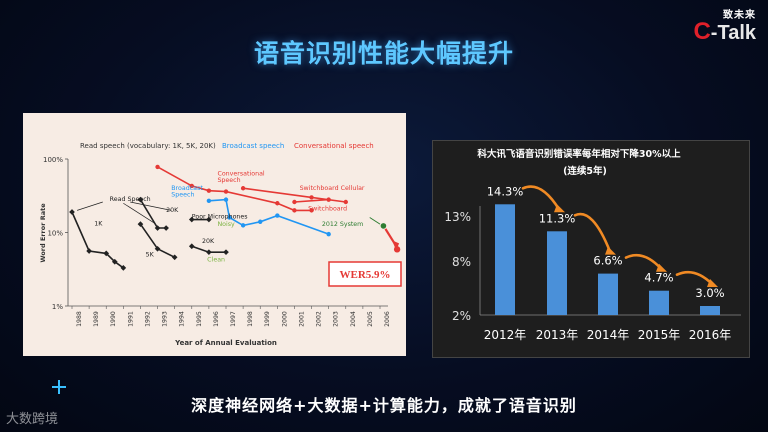  Describe the element at coordinates (343, 224) in the screenshot. I see `annotation-label: 2012 System` at that location.